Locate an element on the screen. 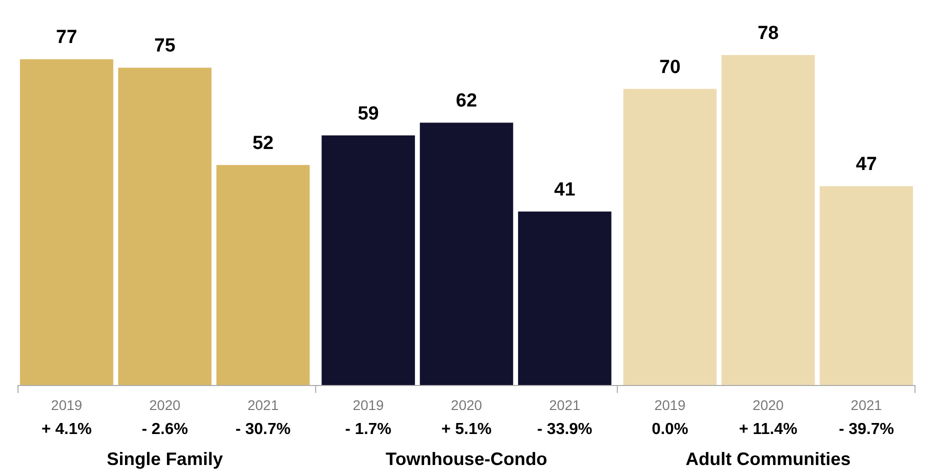 The image size is (930, 472). text: + 4.1% is located at coordinates (66, 429).